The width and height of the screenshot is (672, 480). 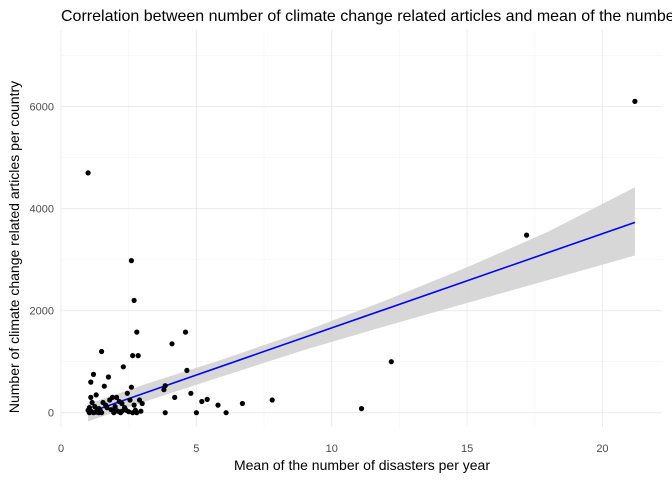 I want to click on y-tick-label: 6000, so click(x=42, y=108).